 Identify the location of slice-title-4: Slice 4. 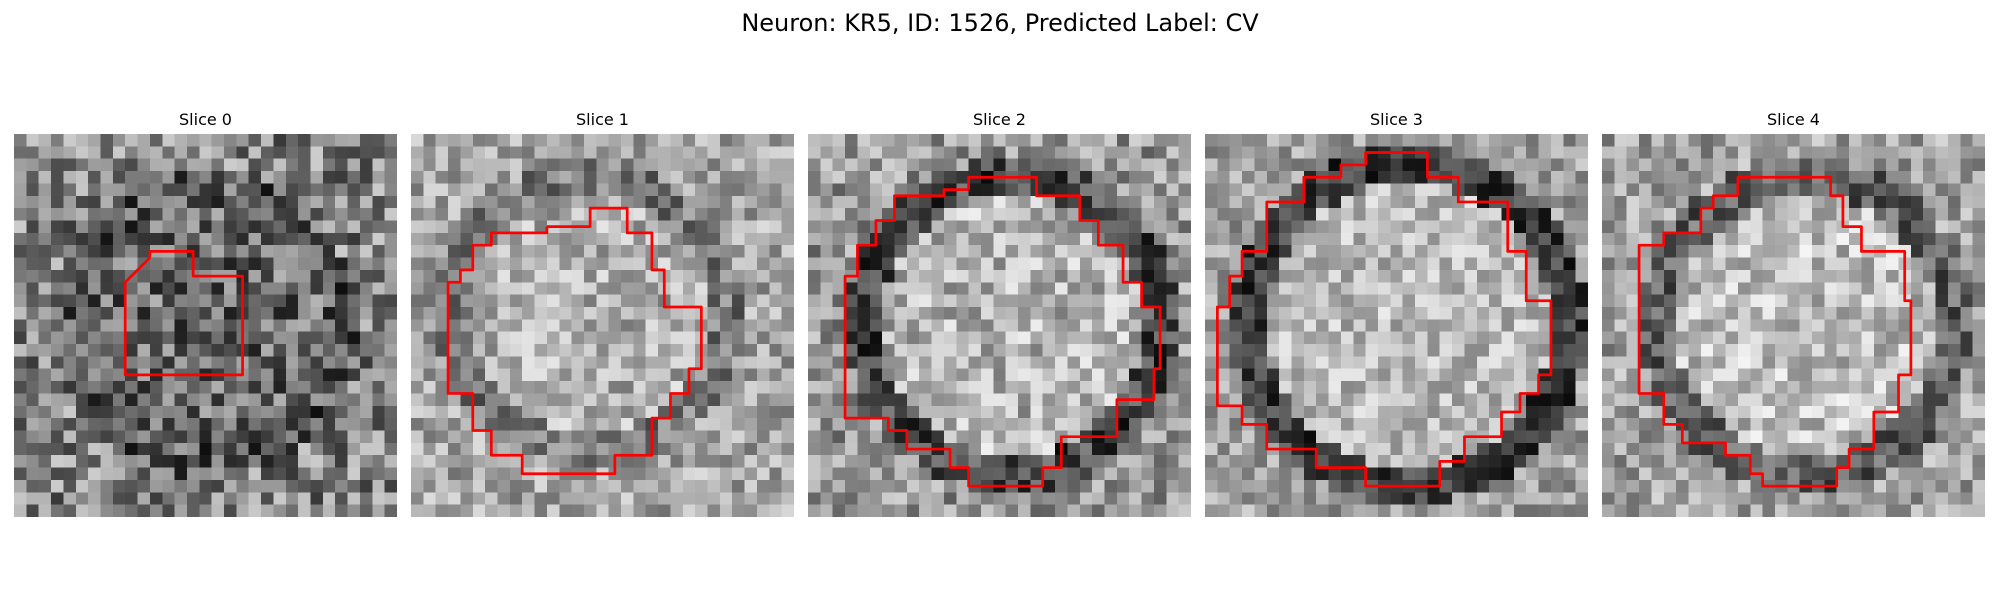
(1793, 119).